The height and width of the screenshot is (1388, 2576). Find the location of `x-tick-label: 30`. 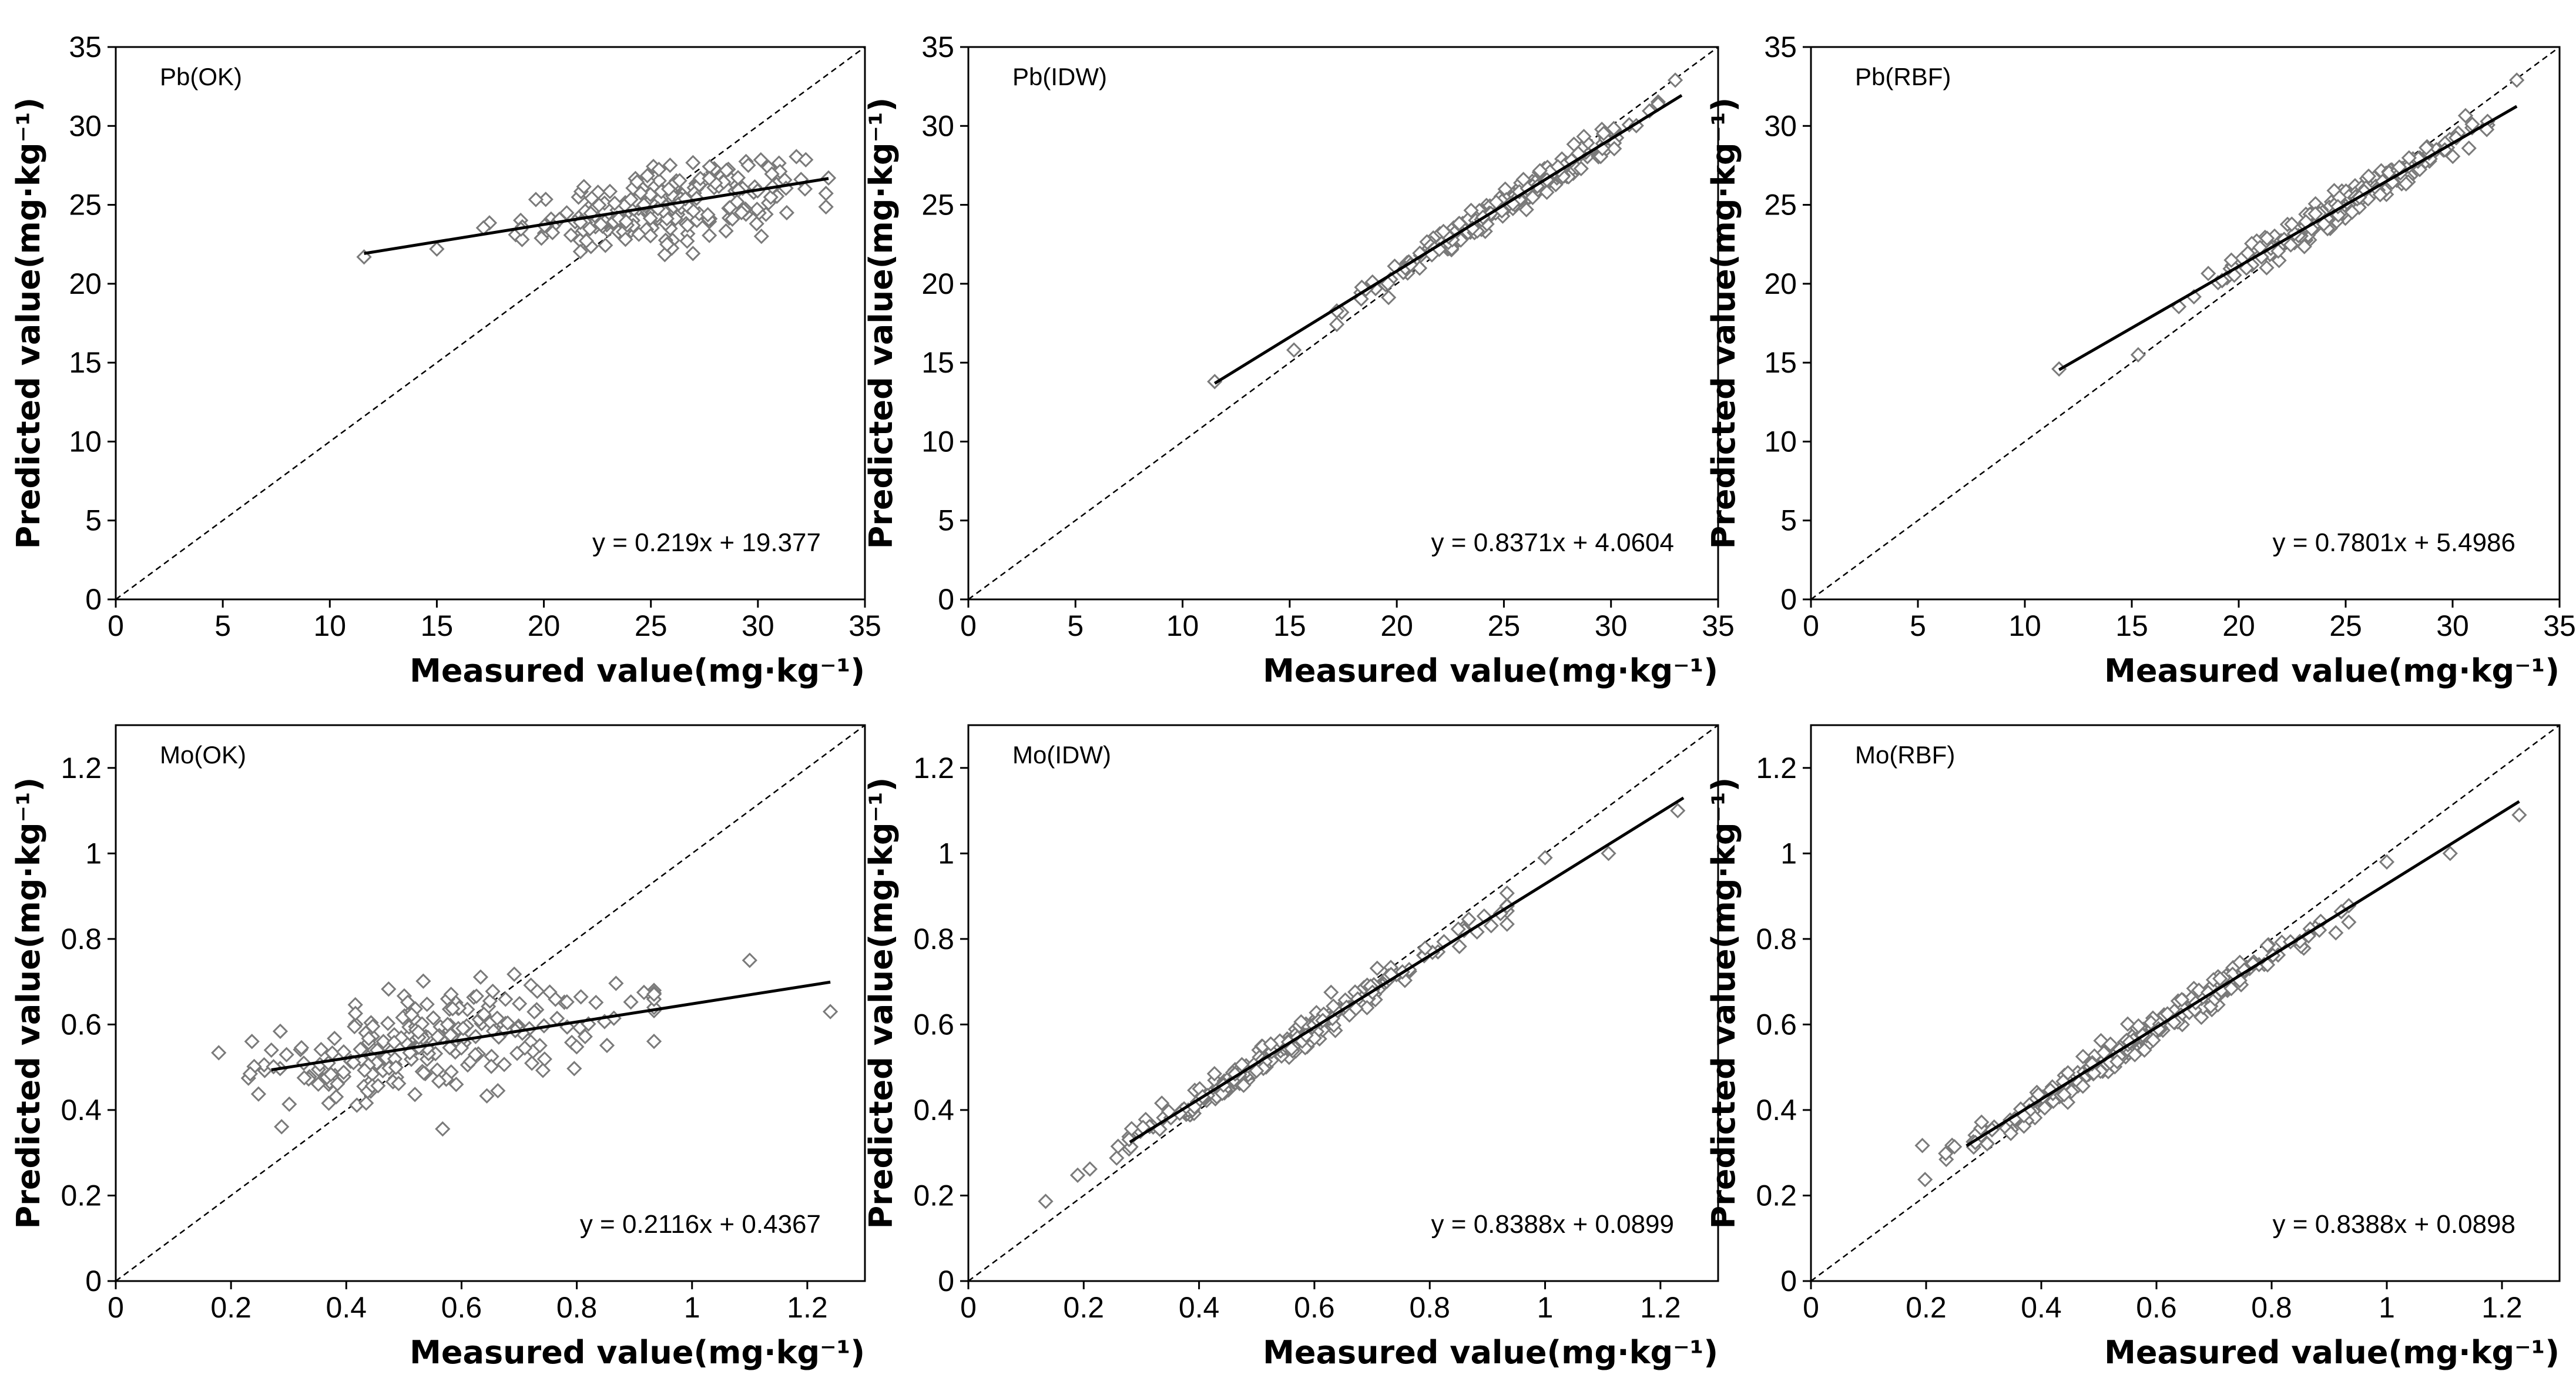

x-tick-label: 30 is located at coordinates (2452, 625).